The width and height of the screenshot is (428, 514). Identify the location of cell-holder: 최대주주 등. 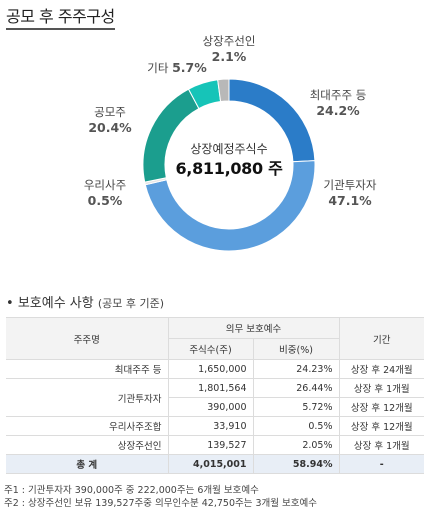
(87, 369).